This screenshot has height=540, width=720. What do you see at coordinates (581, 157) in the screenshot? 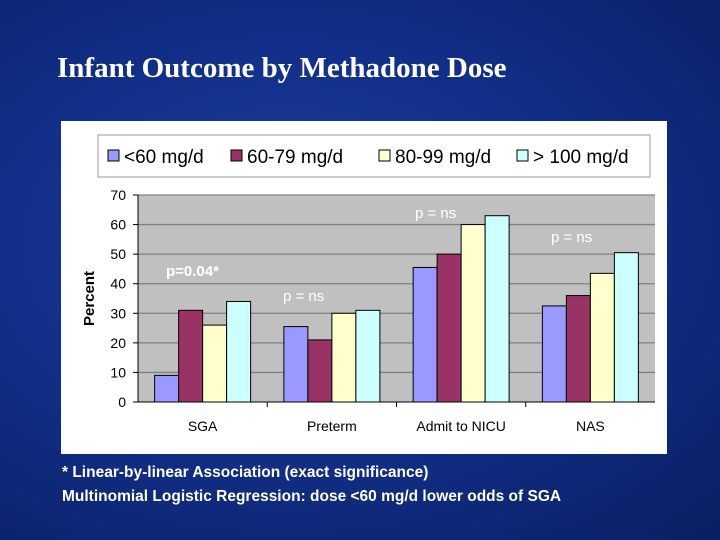
I see `legend-label: > 100 mg/d` at bounding box center [581, 157].